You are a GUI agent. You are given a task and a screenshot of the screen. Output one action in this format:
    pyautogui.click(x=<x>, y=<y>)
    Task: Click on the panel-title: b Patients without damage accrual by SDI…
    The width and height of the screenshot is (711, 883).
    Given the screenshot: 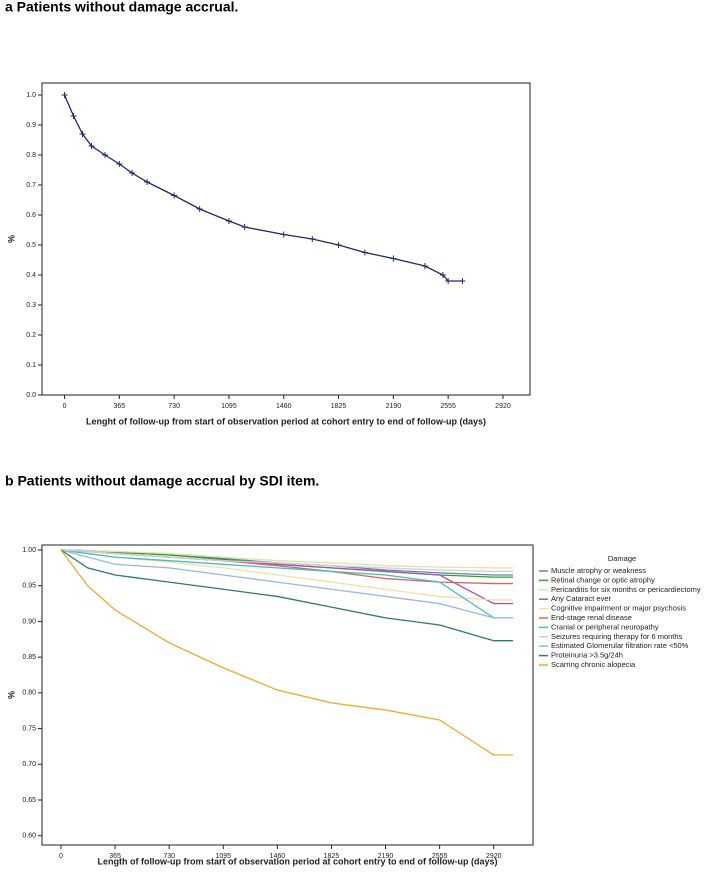 What is the action you would take?
    pyautogui.click(x=162, y=481)
    